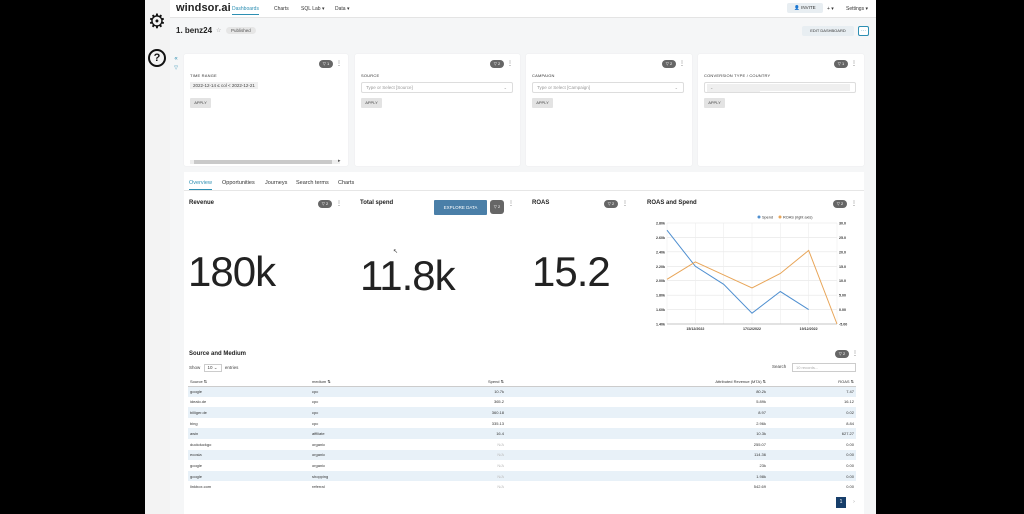  I want to click on published-badge: Published, so click(241, 30).